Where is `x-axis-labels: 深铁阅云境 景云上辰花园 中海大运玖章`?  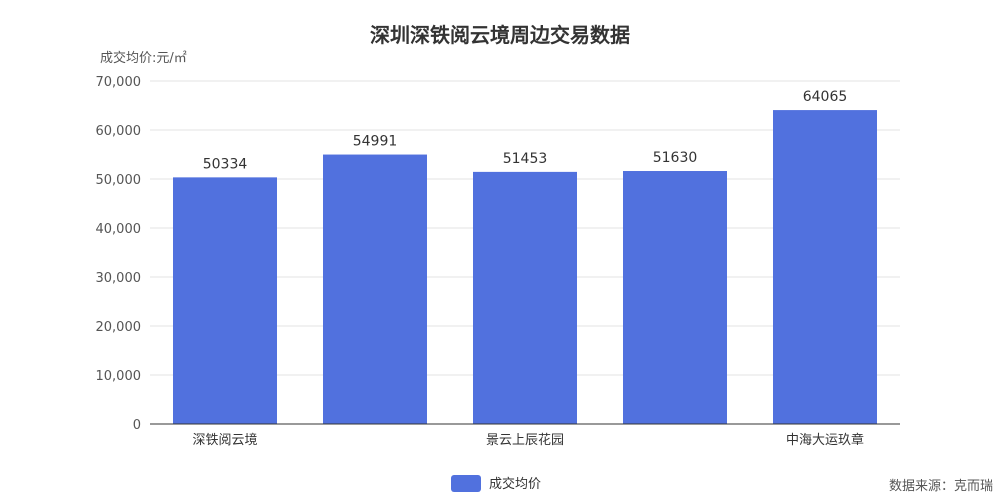
x-axis-labels: 深铁阅云境 景云上辰花园 中海大运玖章 is located at coordinates (528, 440).